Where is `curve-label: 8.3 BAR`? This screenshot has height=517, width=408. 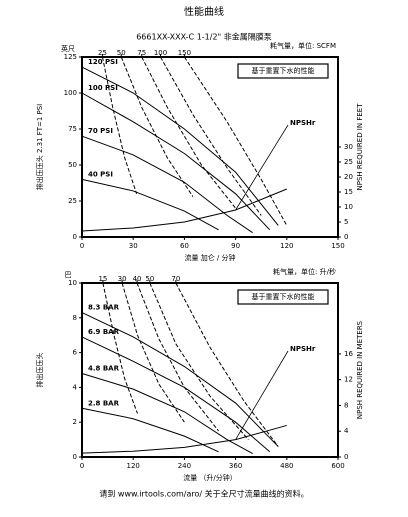
curve-label: 8.3 BAR is located at coordinates (104, 308).